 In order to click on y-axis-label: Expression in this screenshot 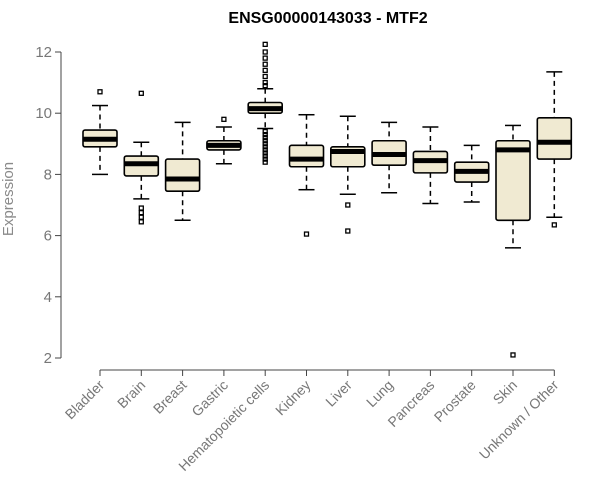, I will do `click(8, 199)`.